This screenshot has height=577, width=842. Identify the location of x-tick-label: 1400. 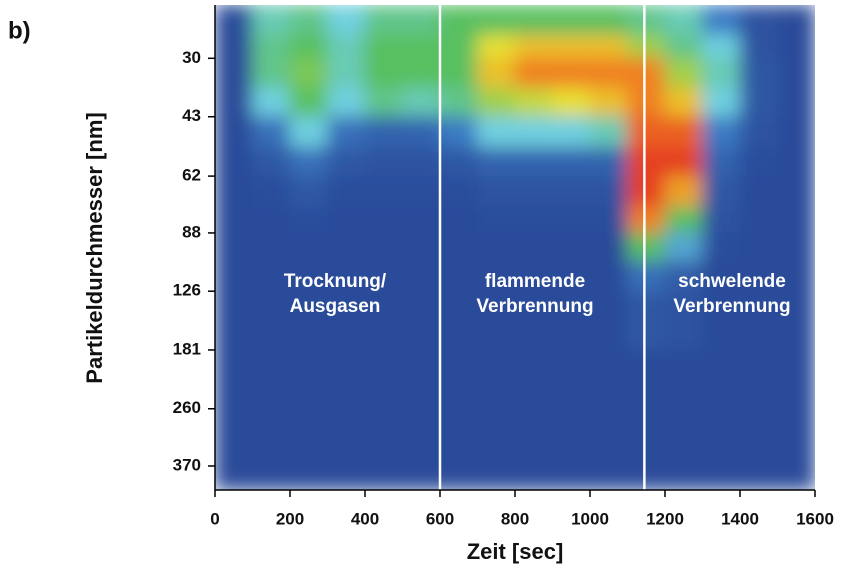
(740, 518).